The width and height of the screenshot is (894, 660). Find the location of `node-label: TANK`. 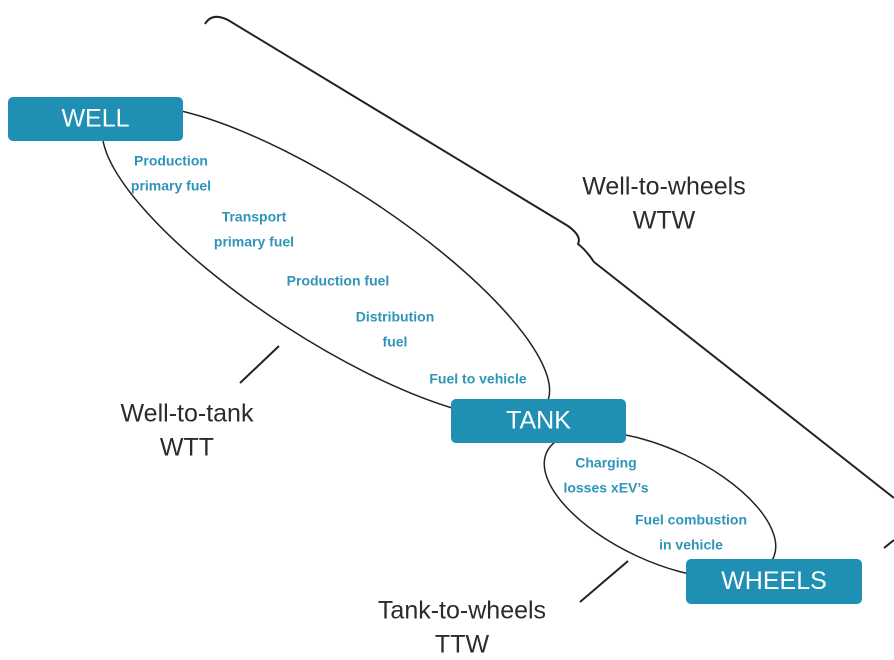

node-label: TANK is located at coordinates (538, 421).